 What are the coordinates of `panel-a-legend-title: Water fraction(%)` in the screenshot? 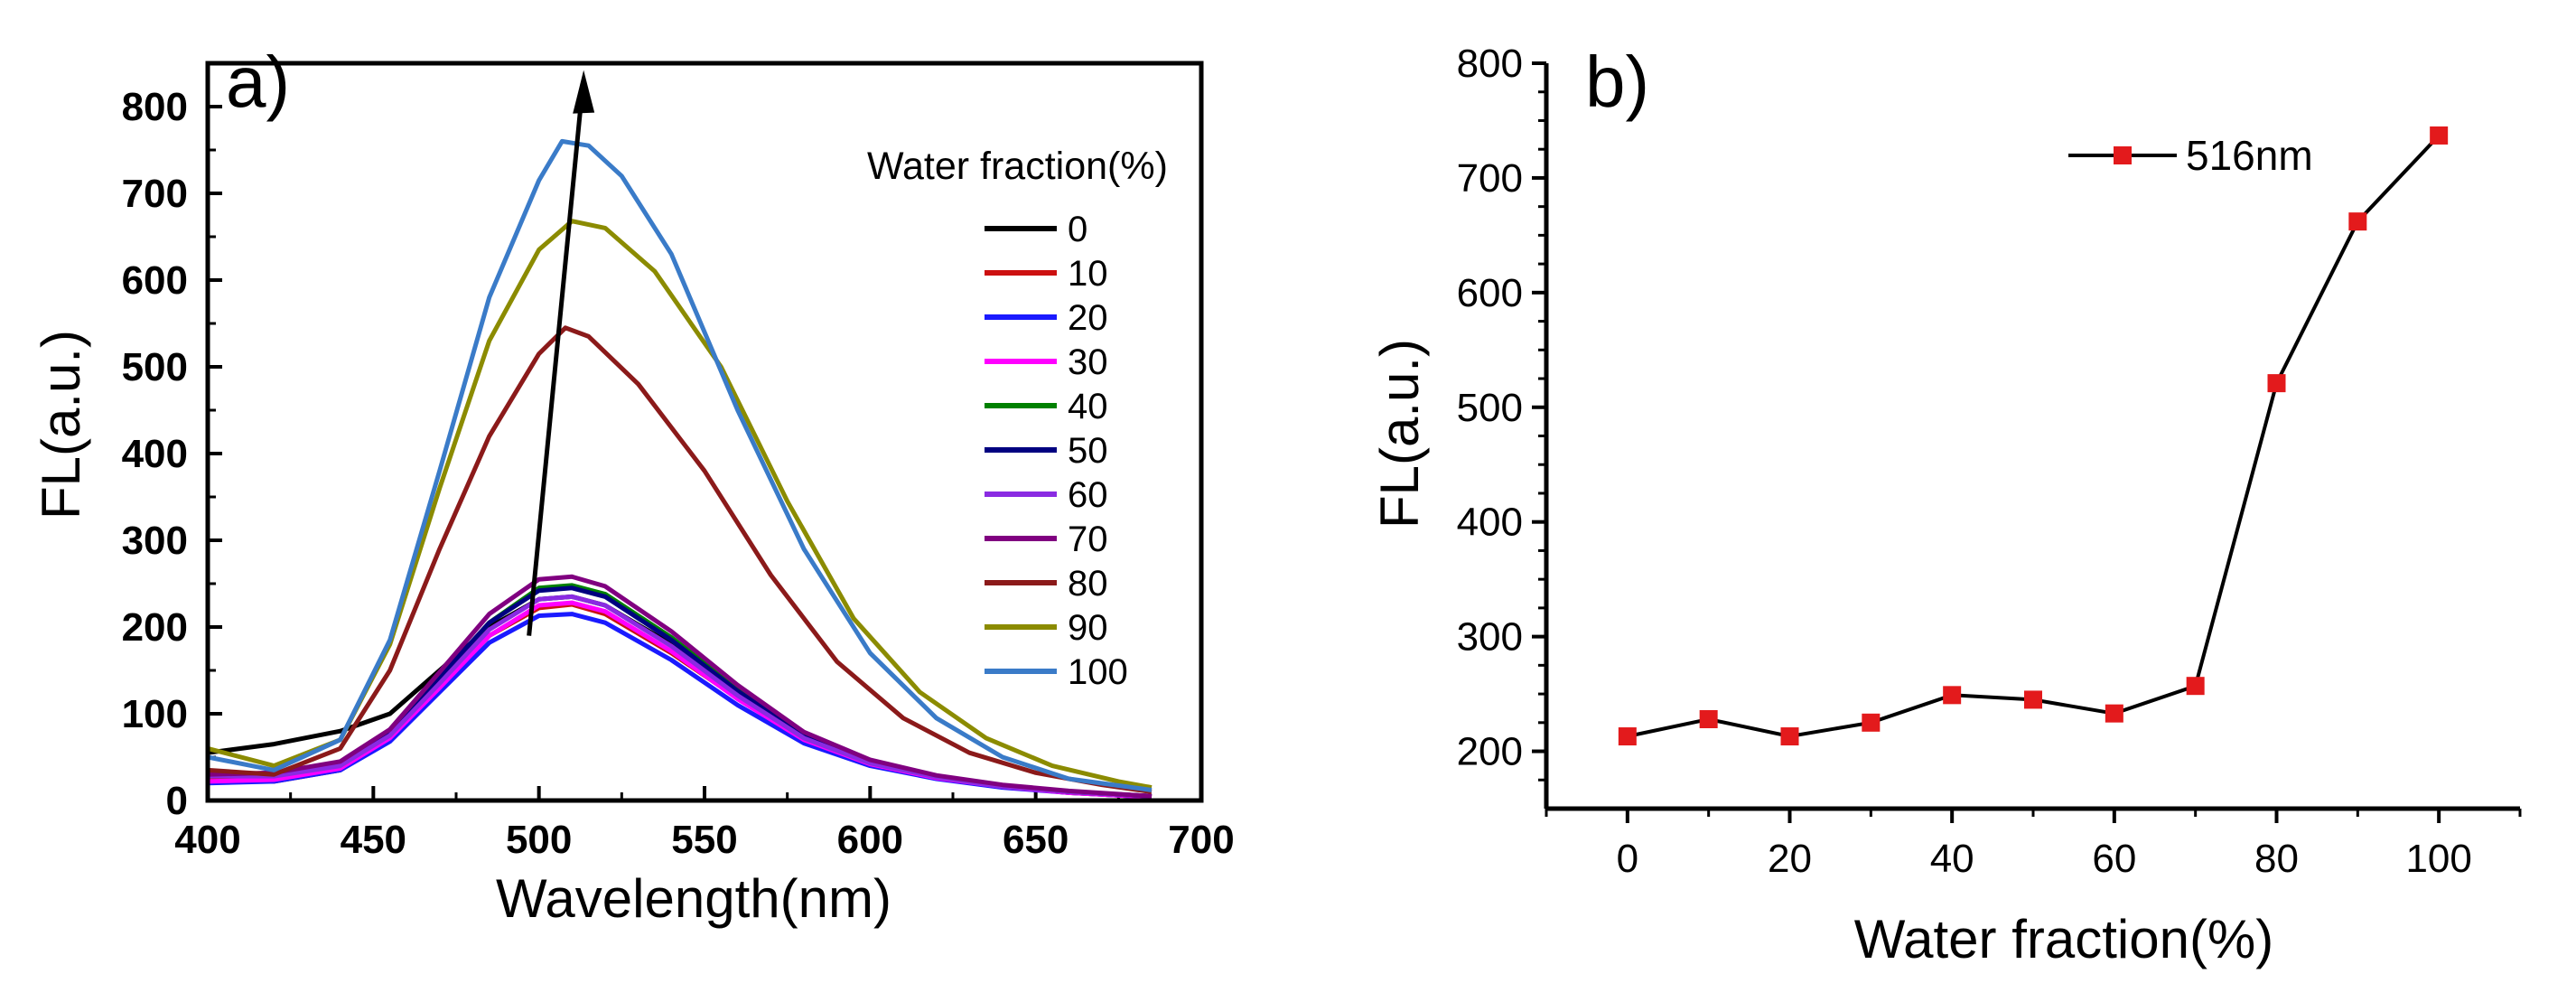 It's located at (1017, 166).